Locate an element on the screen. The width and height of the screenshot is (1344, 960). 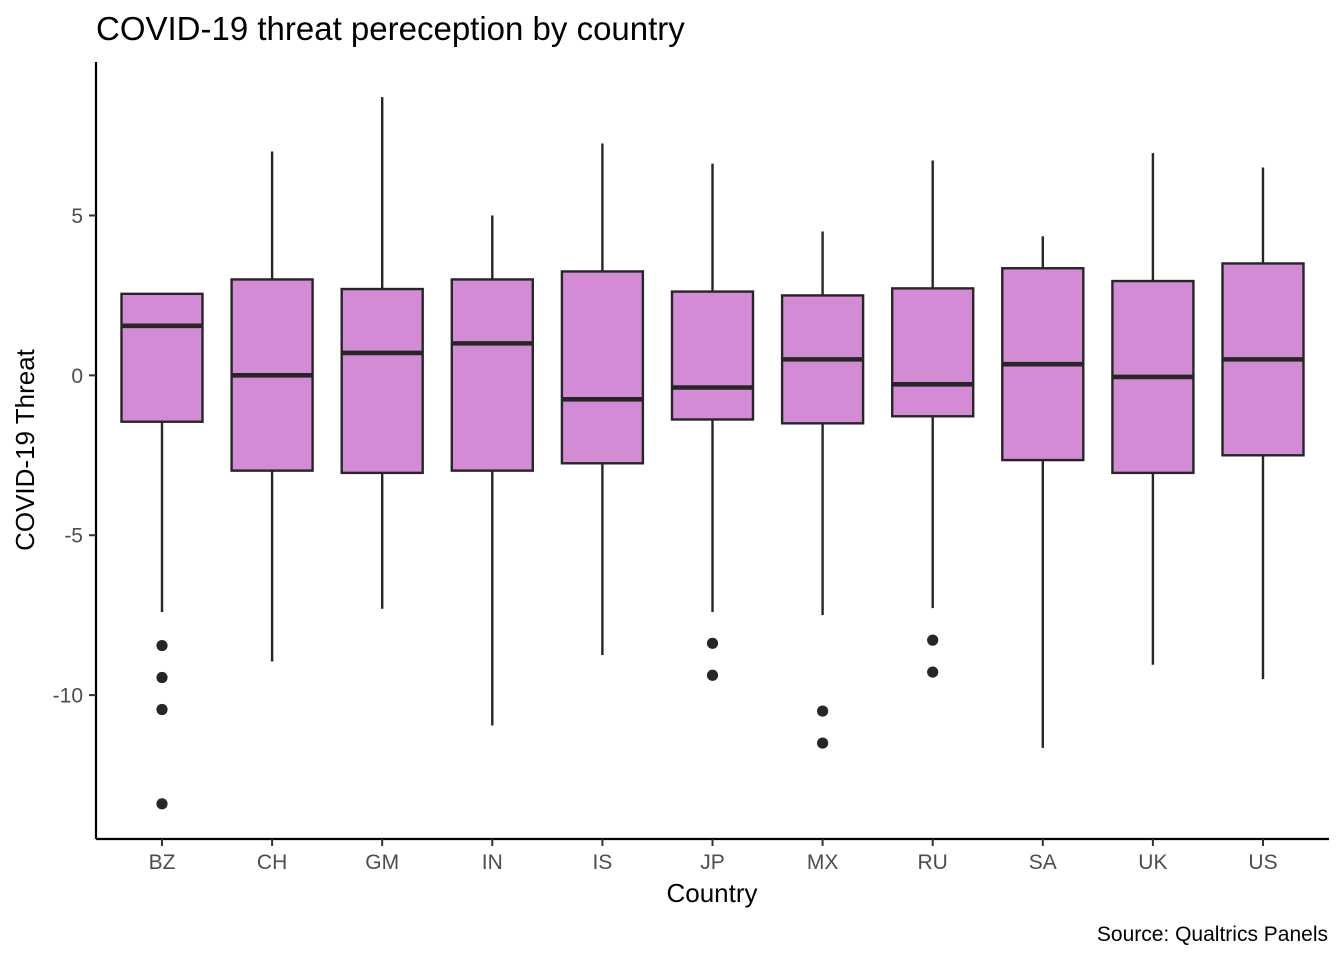
y-axis-ticks: 5 0 -5 -10 is located at coordinates (74, 456).